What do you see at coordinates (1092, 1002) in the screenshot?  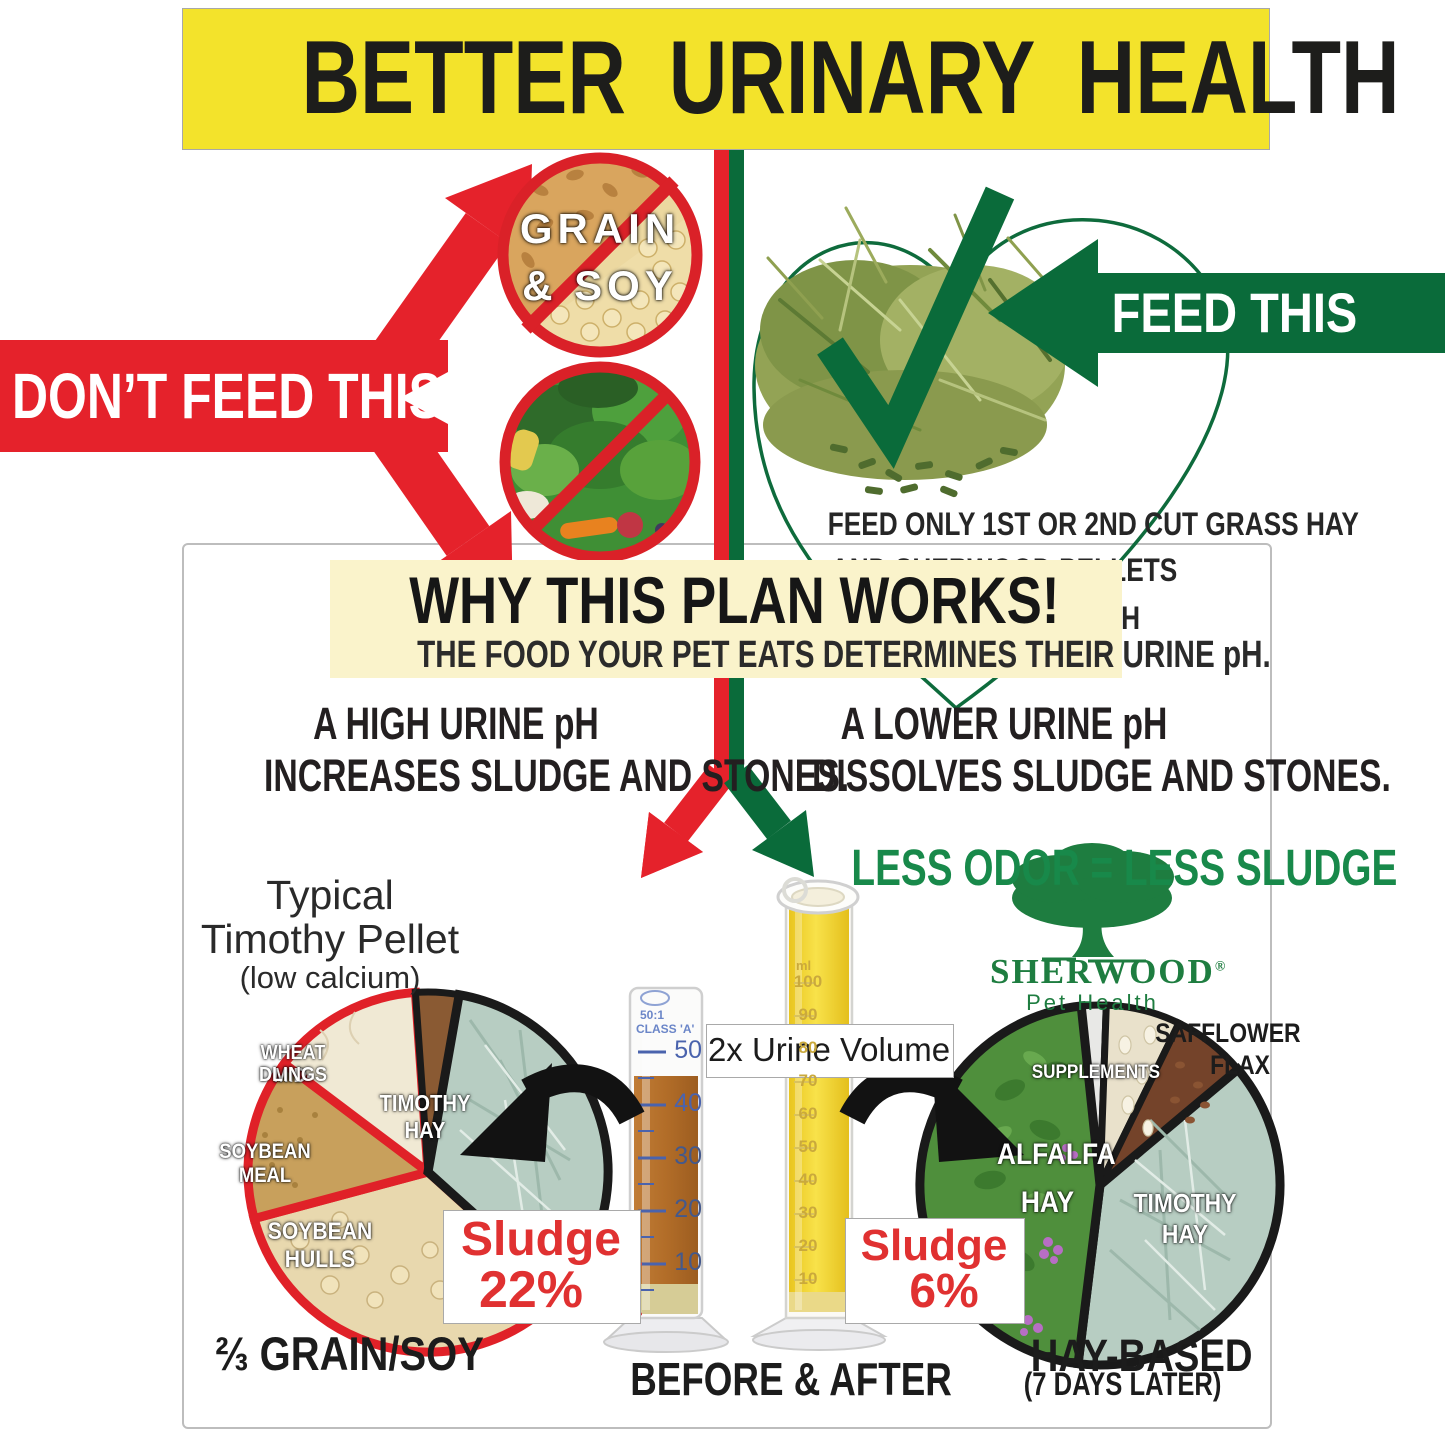 I see `sherwood-logo-sub: Pet Health` at bounding box center [1092, 1002].